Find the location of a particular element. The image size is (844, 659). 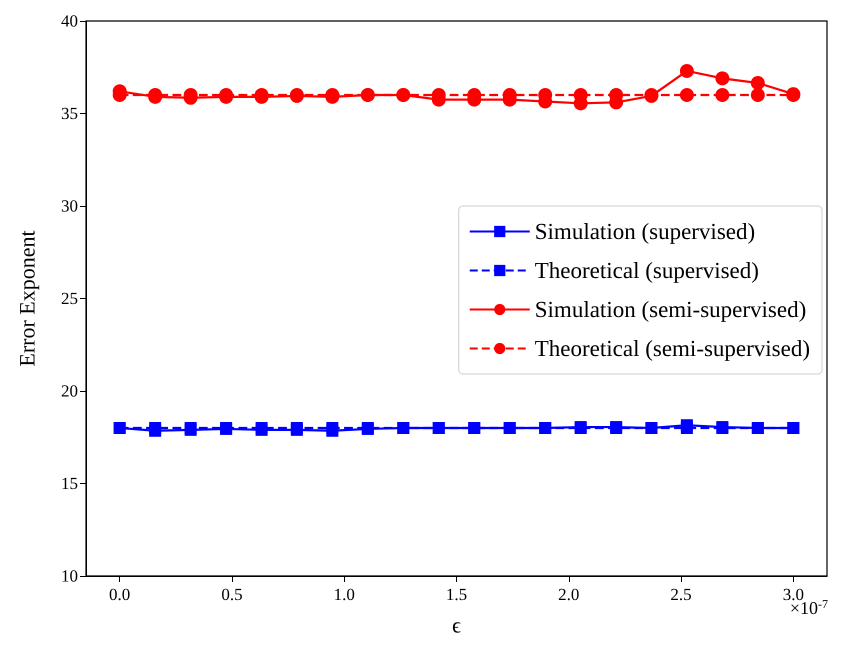

y-tick-label: 25 is located at coordinates (69, 298).